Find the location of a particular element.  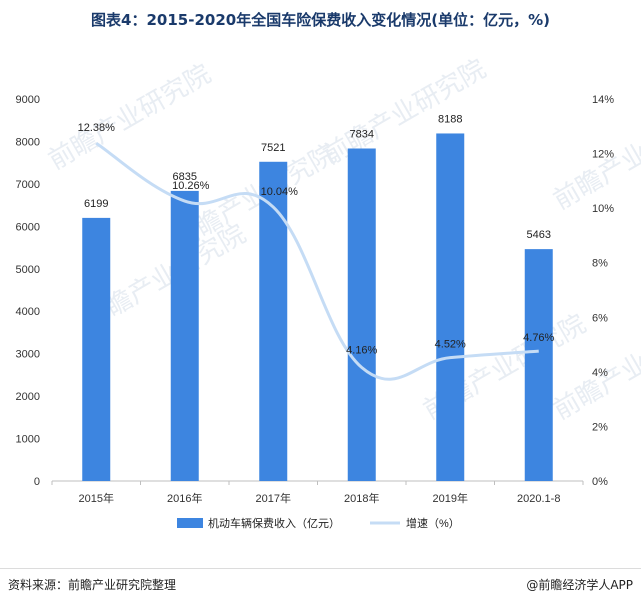

y-left-tick-label: 5000 is located at coordinates (28, 270).